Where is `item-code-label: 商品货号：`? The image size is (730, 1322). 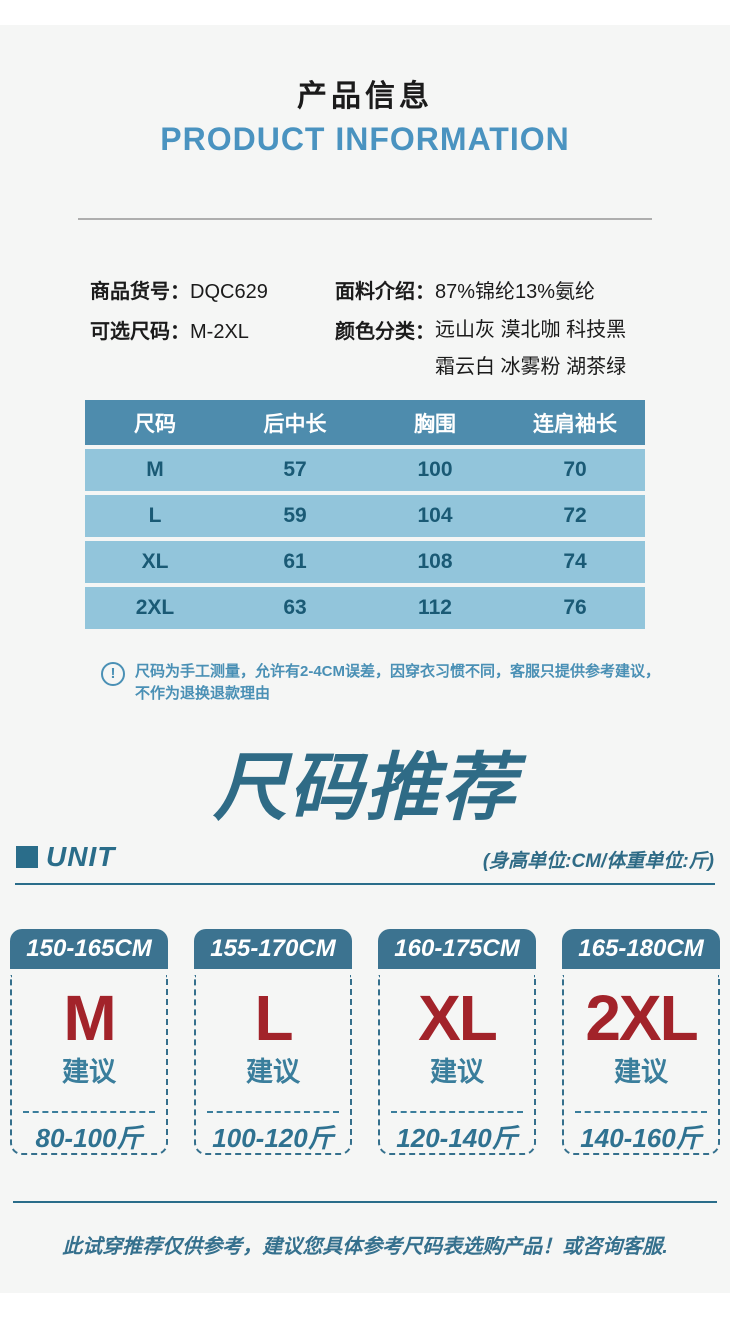
item-code-label: 商品货号： is located at coordinates (140, 292).